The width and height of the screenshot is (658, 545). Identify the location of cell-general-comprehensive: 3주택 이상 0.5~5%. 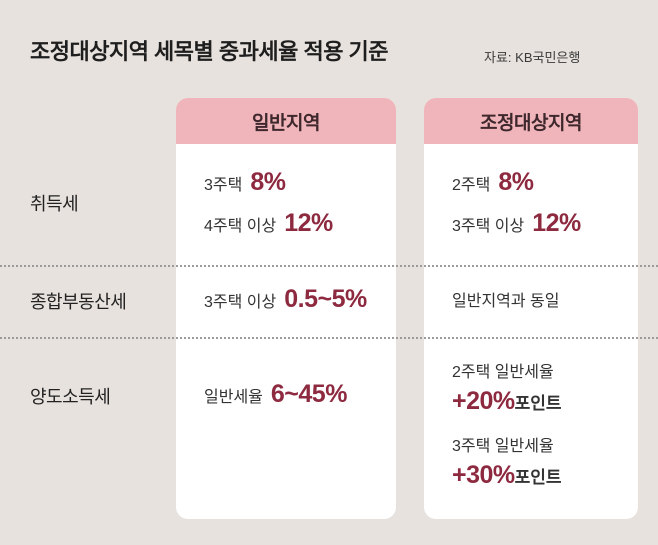
(286, 301).